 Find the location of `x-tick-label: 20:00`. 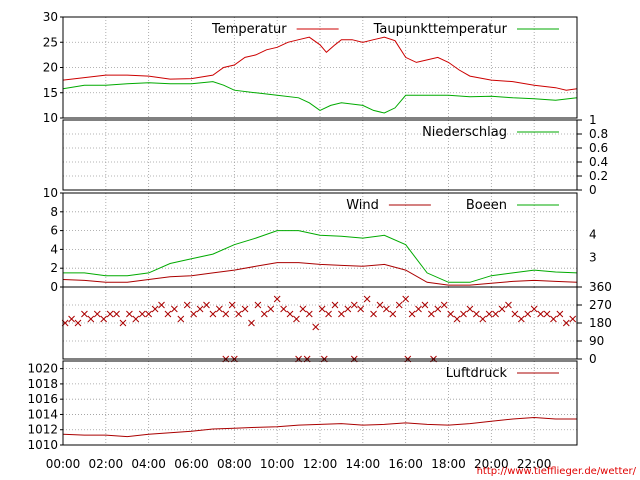

x-tick-label: 20:00 is located at coordinates (491, 464).